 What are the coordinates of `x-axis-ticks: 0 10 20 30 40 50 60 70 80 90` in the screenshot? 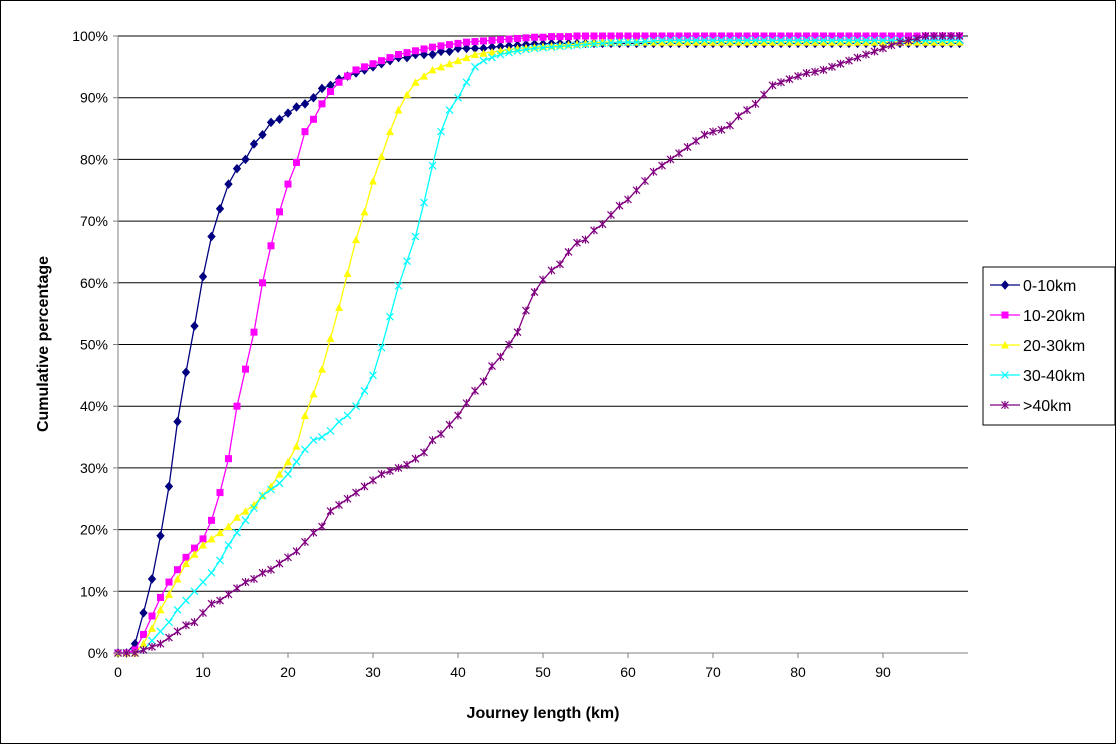 It's located at (502, 666).